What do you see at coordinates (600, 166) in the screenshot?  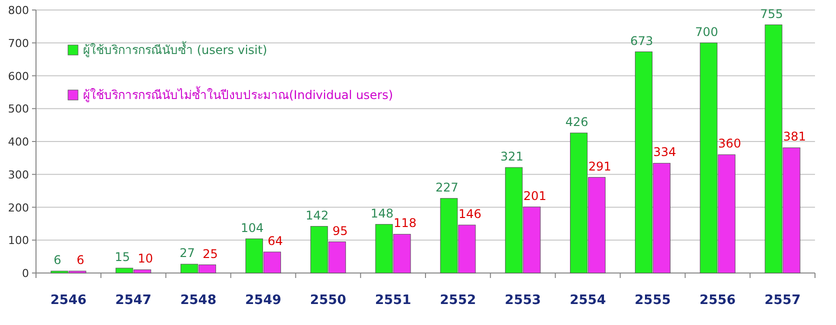 I see `data-label: 291` at bounding box center [600, 166].